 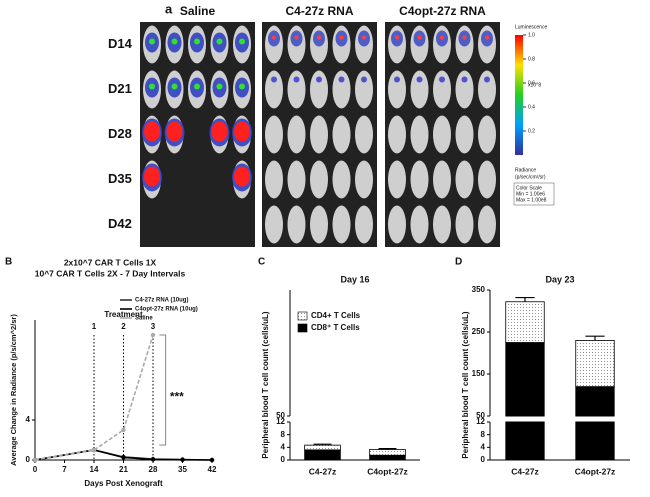 What do you see at coordinates (163, 390) in the screenshot?
I see `significance-bracket` at bounding box center [163, 390].